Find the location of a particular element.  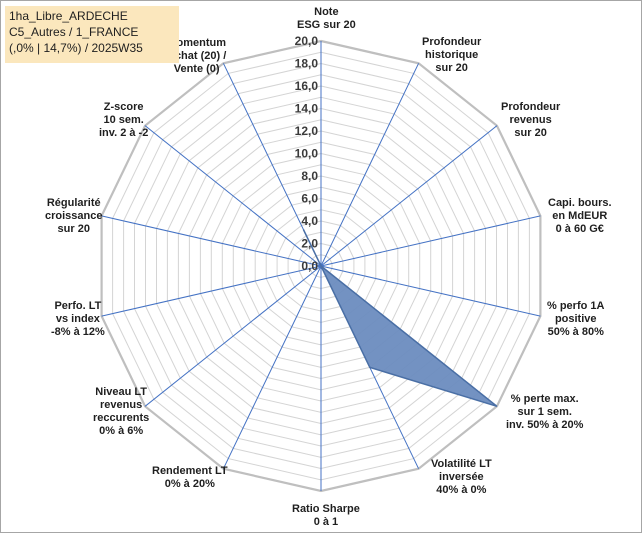

radar-series is located at coordinates (400, 318).